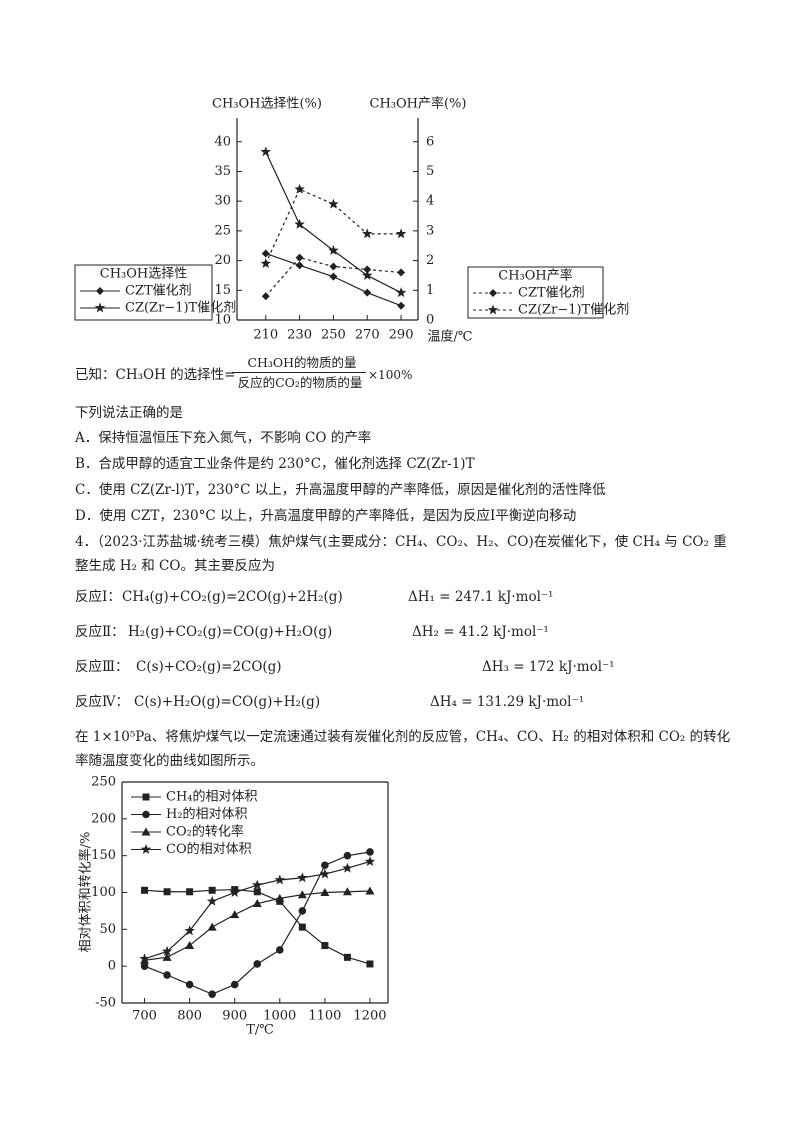 Image resolution: width=800 pixels, height=1132 pixels. What do you see at coordinates (227, 702) in the screenshot?
I see `reaction-equation: C(s)+H₂O(g)=CO(g)+H₂(g)` at bounding box center [227, 702].